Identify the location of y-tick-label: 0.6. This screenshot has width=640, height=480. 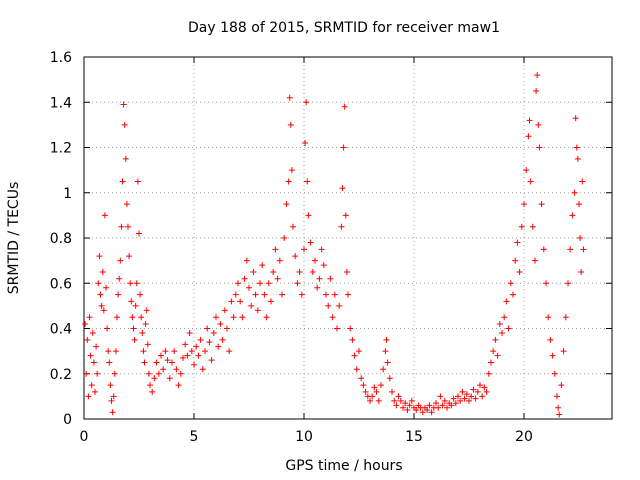
(61, 284).